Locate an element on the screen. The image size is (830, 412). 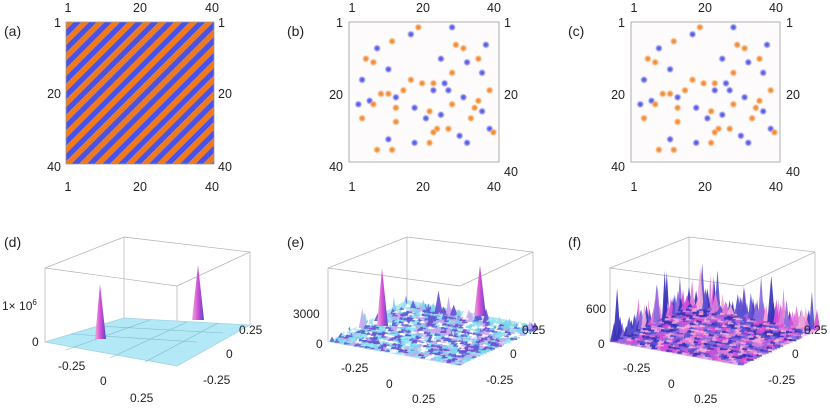
panel-e: (e) 3000 0 -0.25 0 0.25 0.25 0 -0.25 is located at coordinates (416, 320).